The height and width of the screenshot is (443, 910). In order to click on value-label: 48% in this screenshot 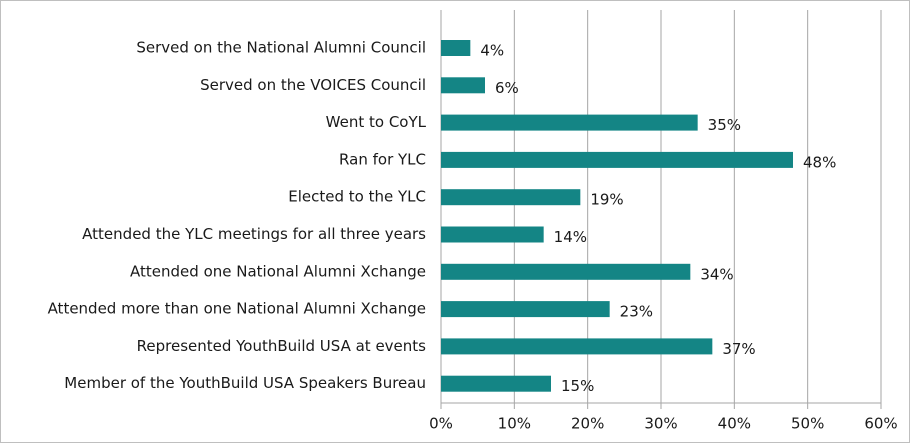, I will do `click(819, 162)`.